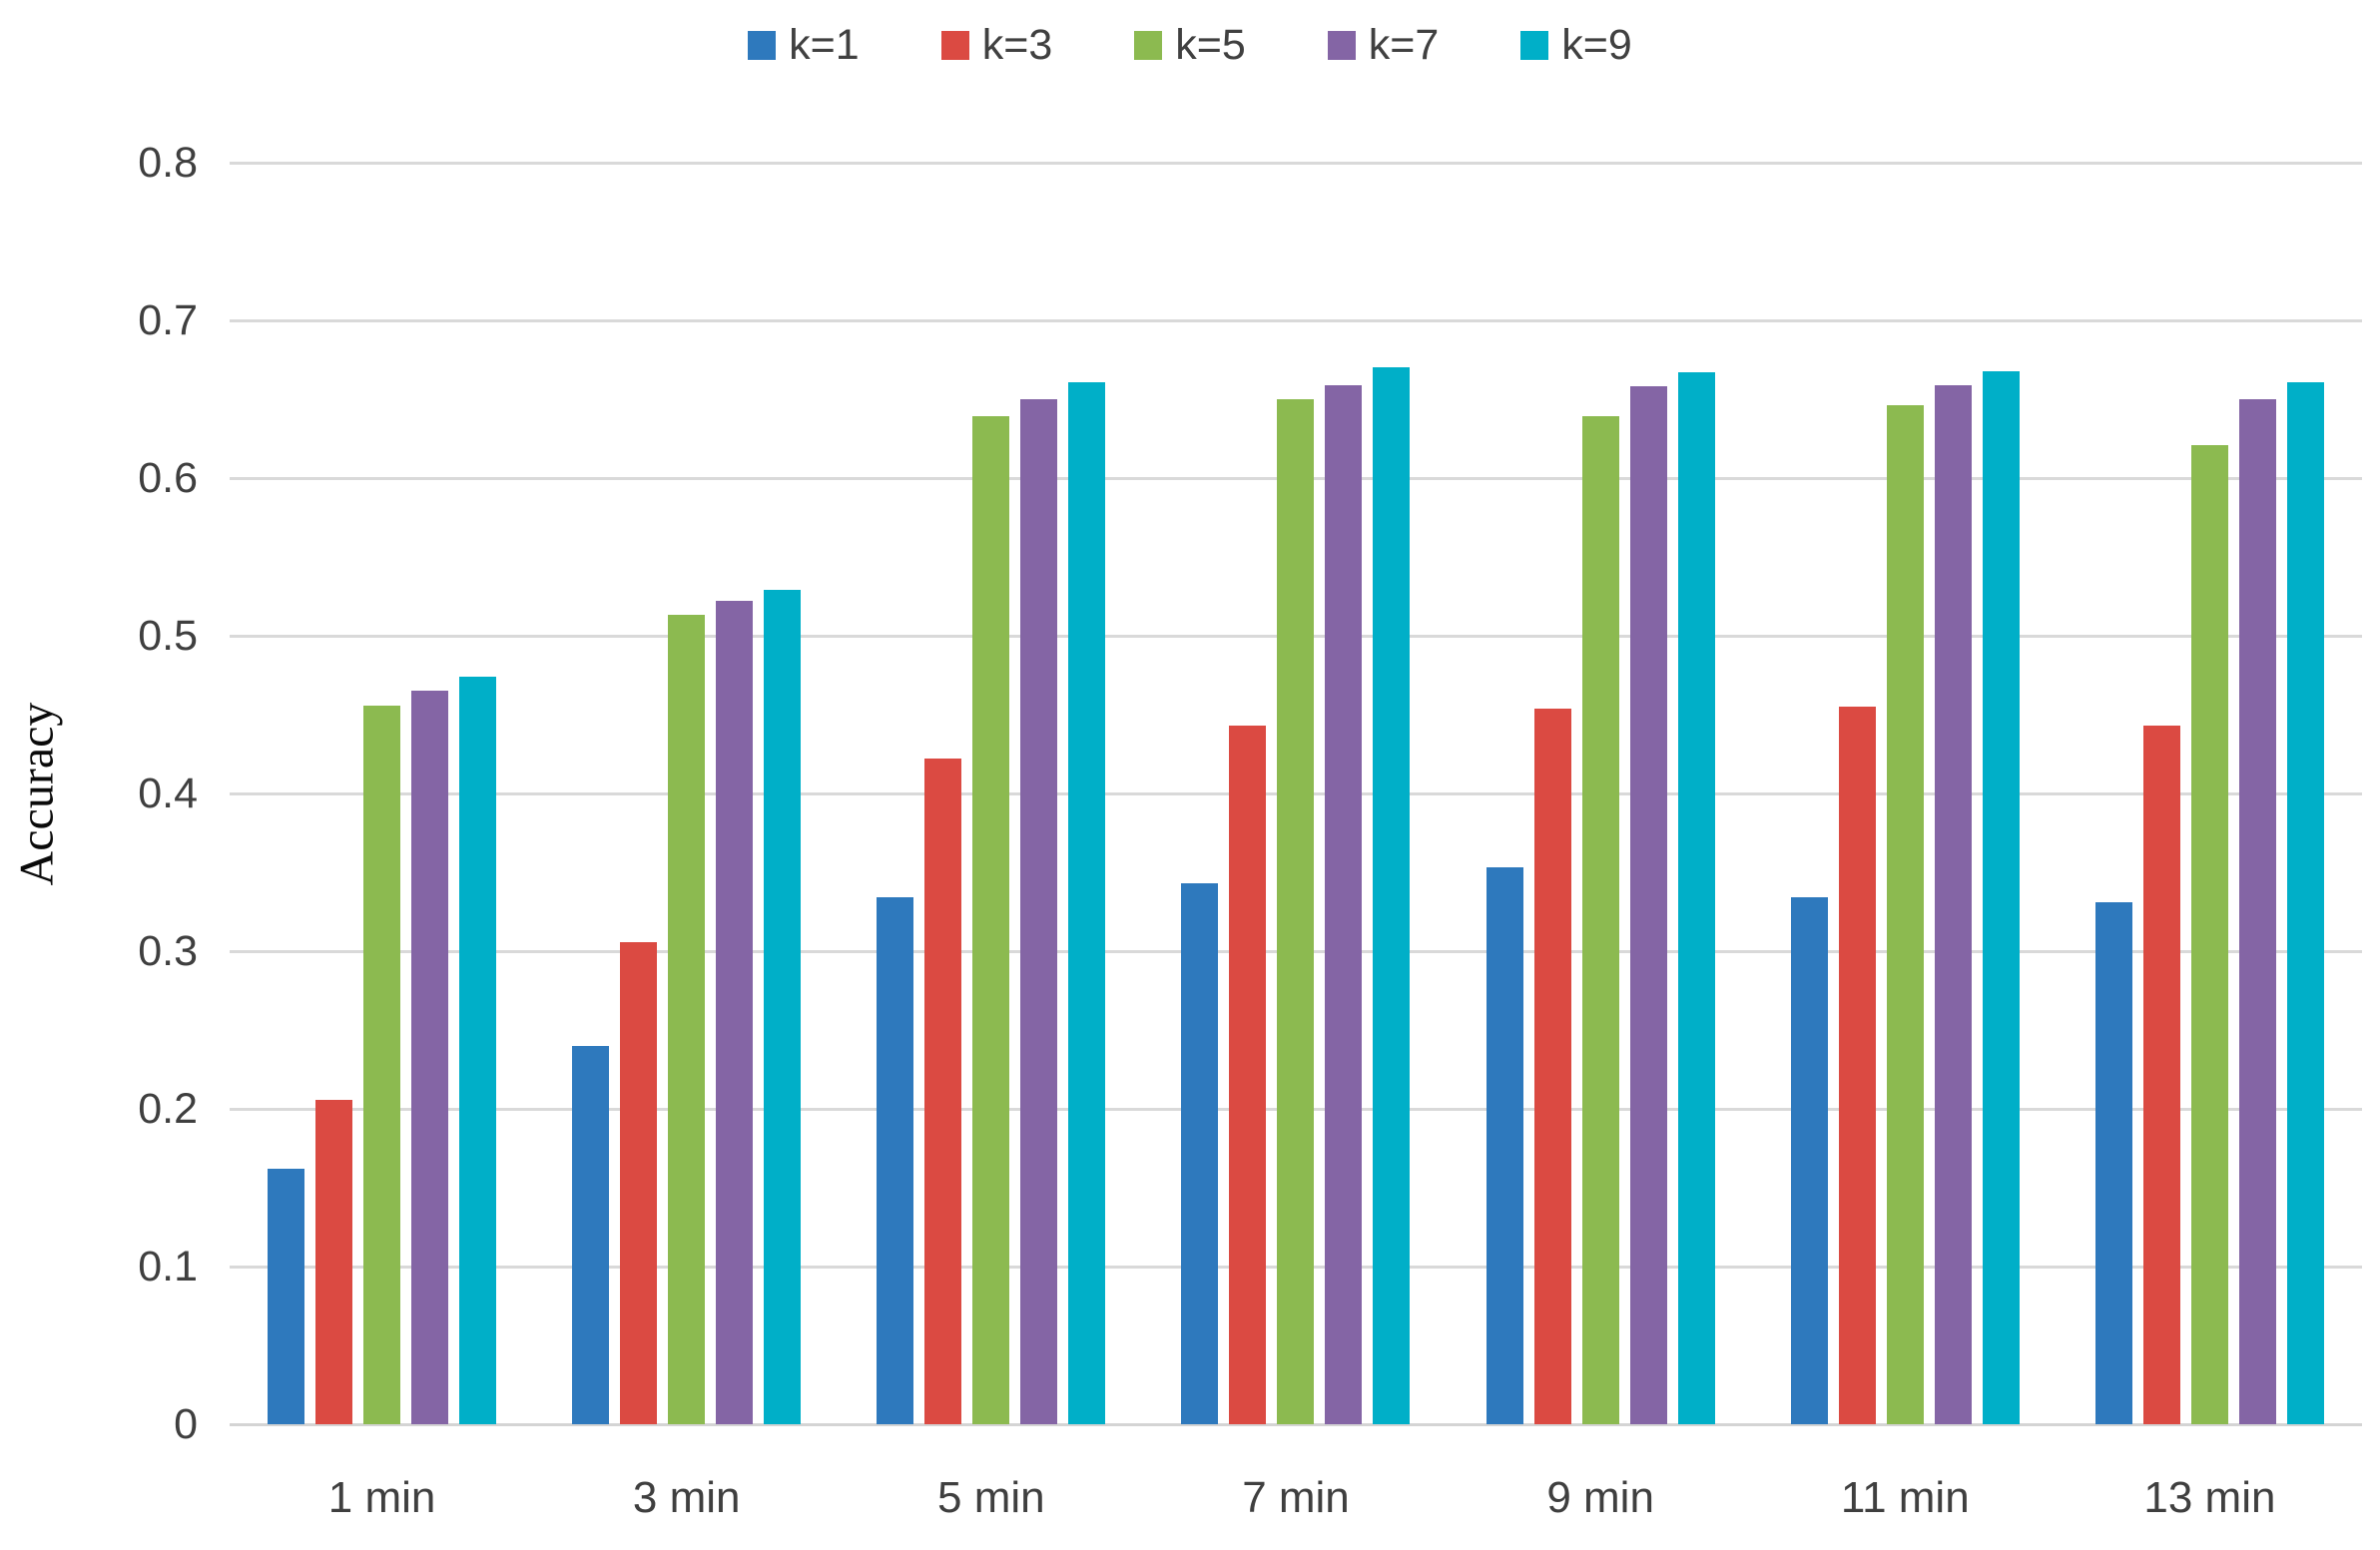 Image resolution: width=2380 pixels, height=1550 pixels. I want to click on x-axis-label: 5 min, so click(991, 1497).